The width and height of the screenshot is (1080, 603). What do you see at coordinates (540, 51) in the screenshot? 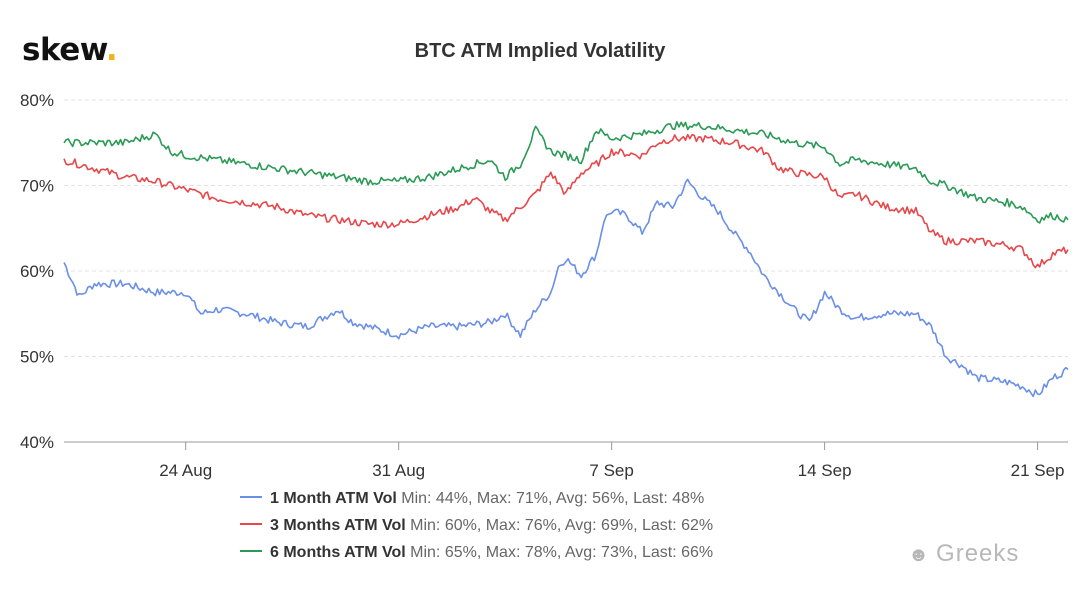
I see `chart-title: BTC ATM Implied Volatility` at bounding box center [540, 51].